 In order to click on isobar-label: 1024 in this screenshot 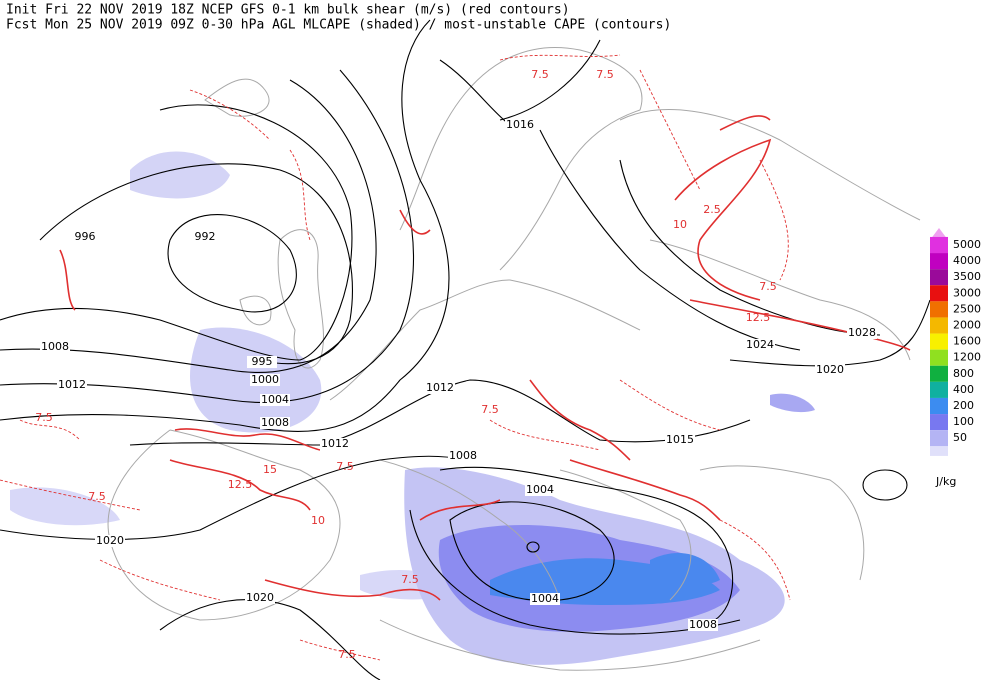, I will do `click(760, 344)`.